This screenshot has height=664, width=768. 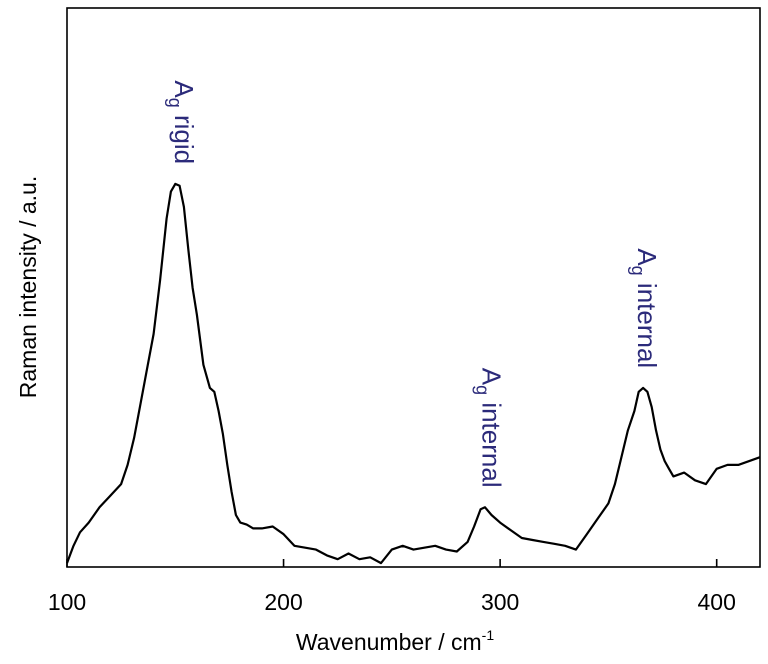 I want to click on x-tick-label: 300, so click(x=500, y=602).